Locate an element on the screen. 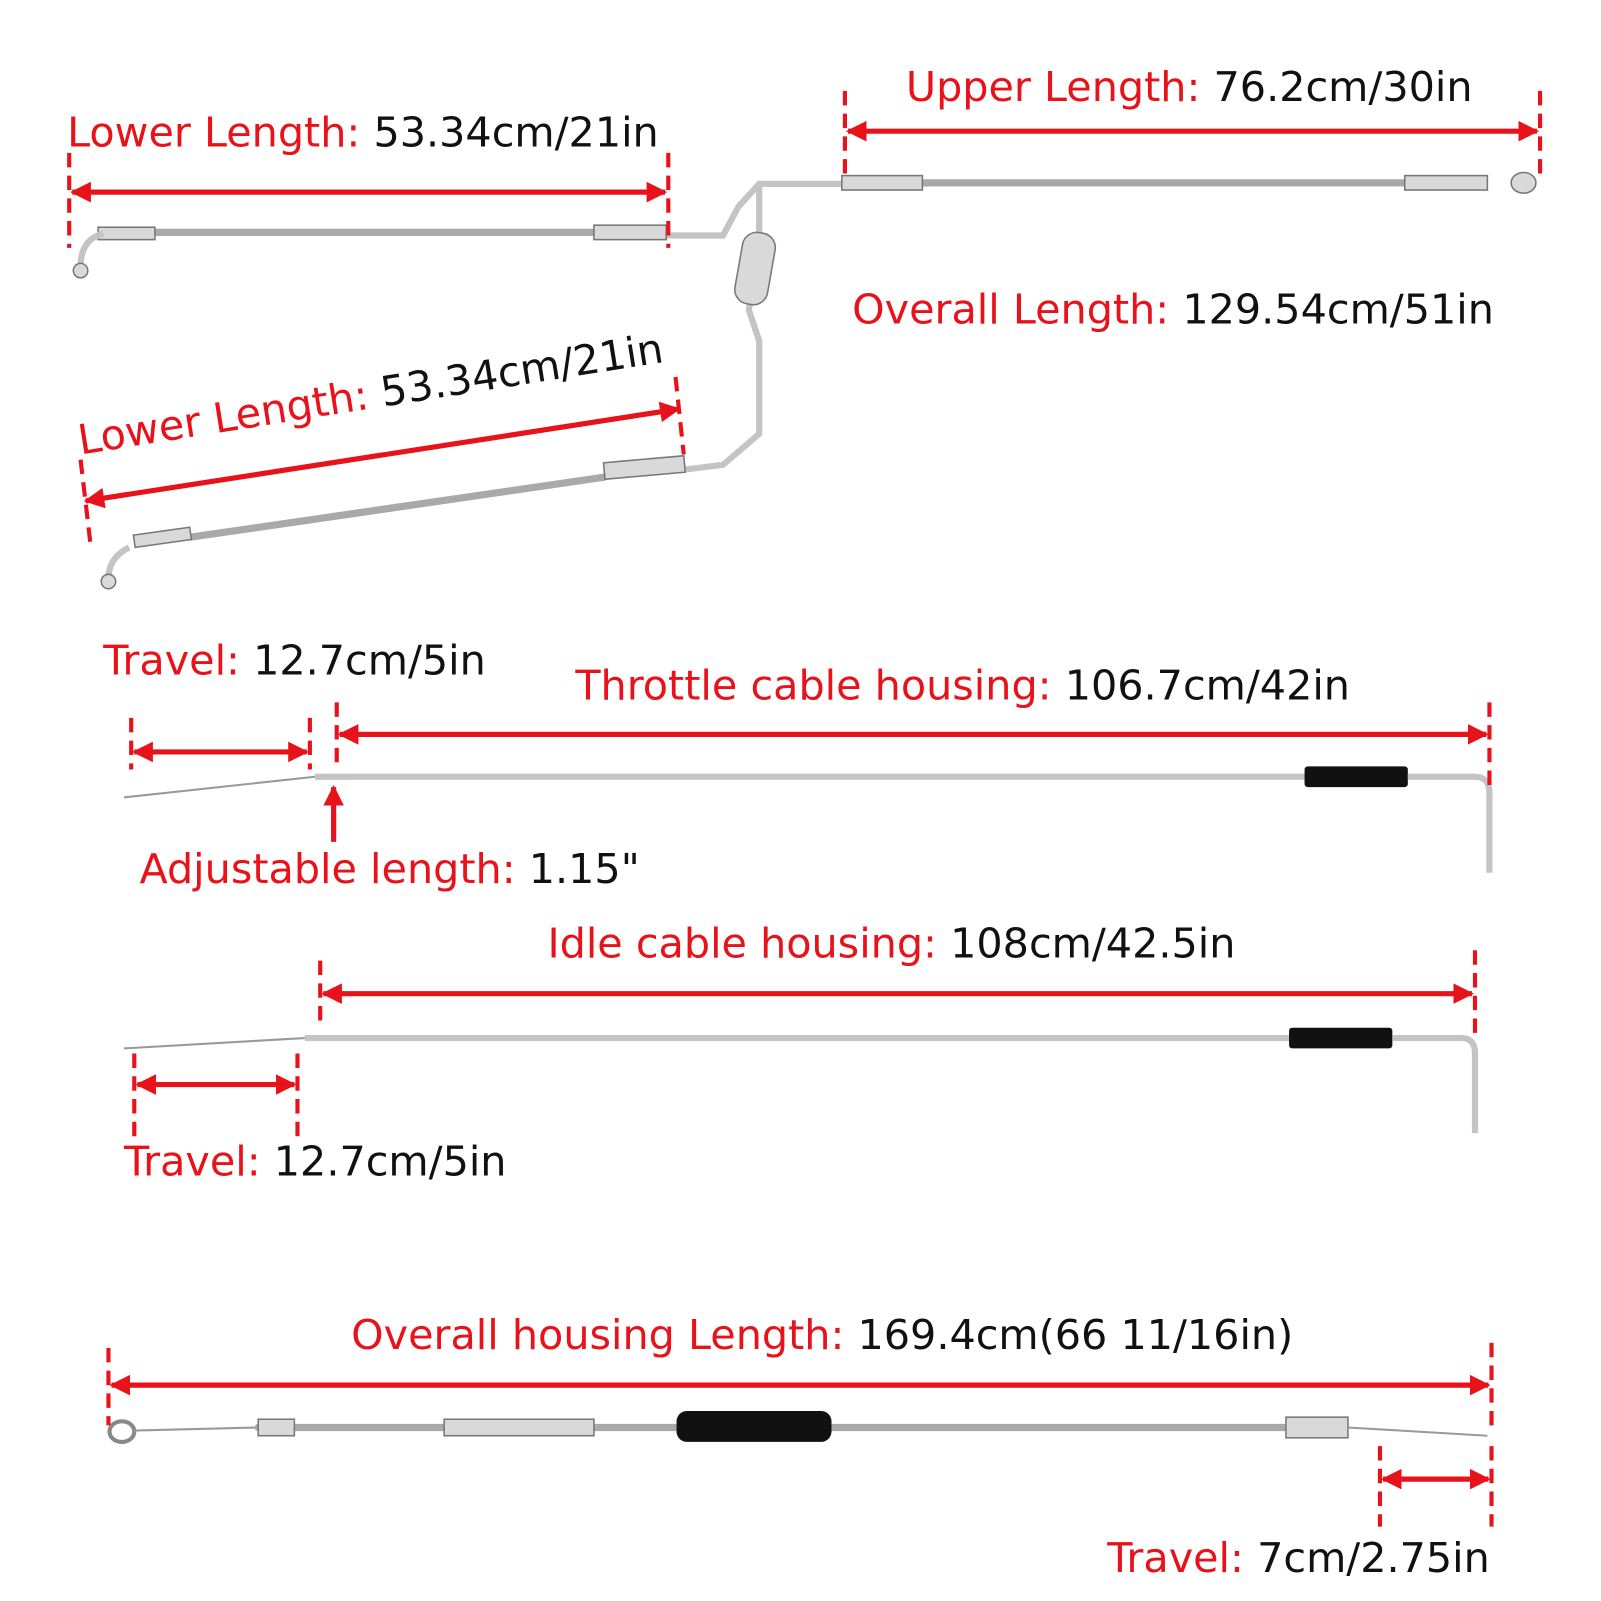 The height and width of the screenshot is (1601, 1601). label-value: 129.54cm/51in is located at coordinates (1338, 309).